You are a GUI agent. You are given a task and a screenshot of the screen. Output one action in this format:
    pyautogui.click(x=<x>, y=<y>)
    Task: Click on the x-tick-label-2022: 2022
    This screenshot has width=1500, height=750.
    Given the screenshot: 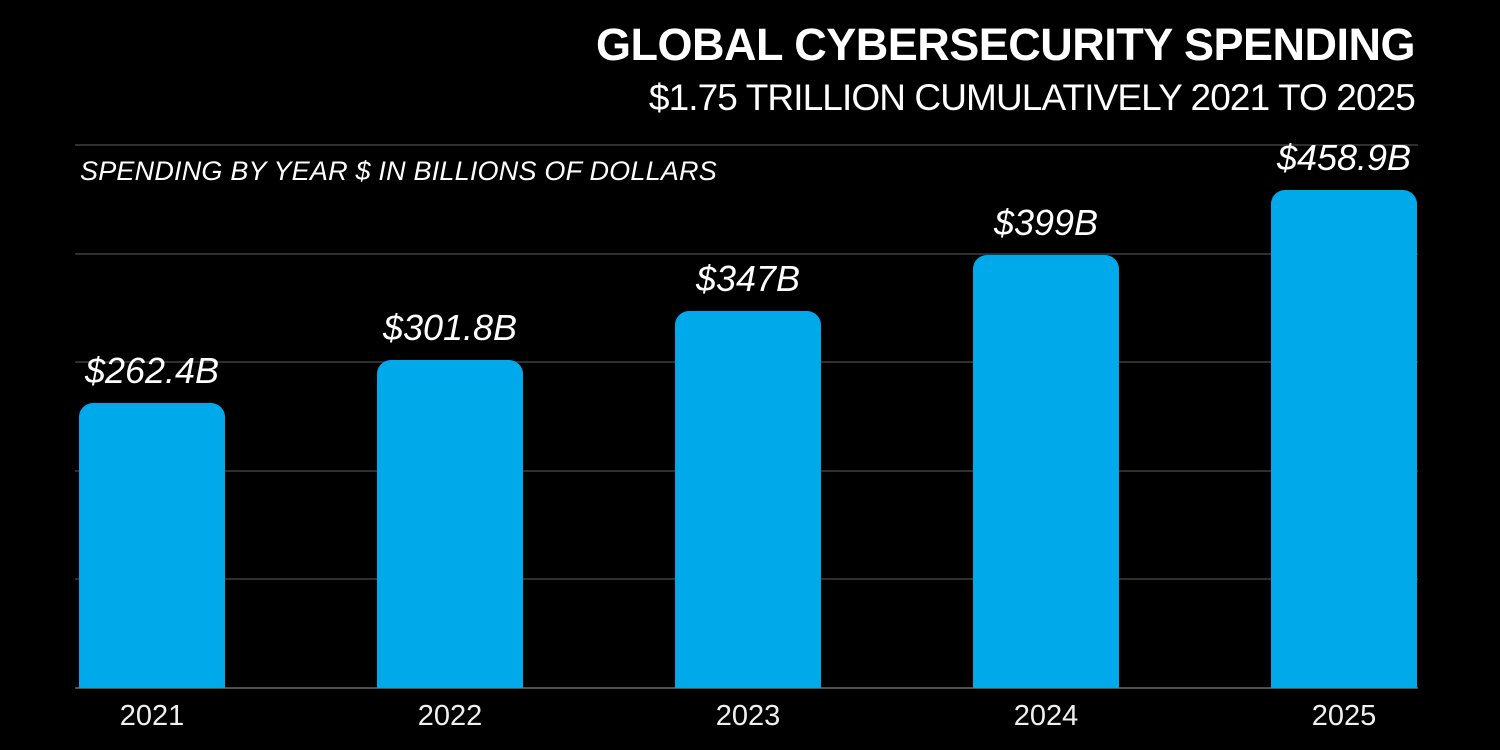 What is the action you would take?
    pyautogui.click(x=450, y=716)
    